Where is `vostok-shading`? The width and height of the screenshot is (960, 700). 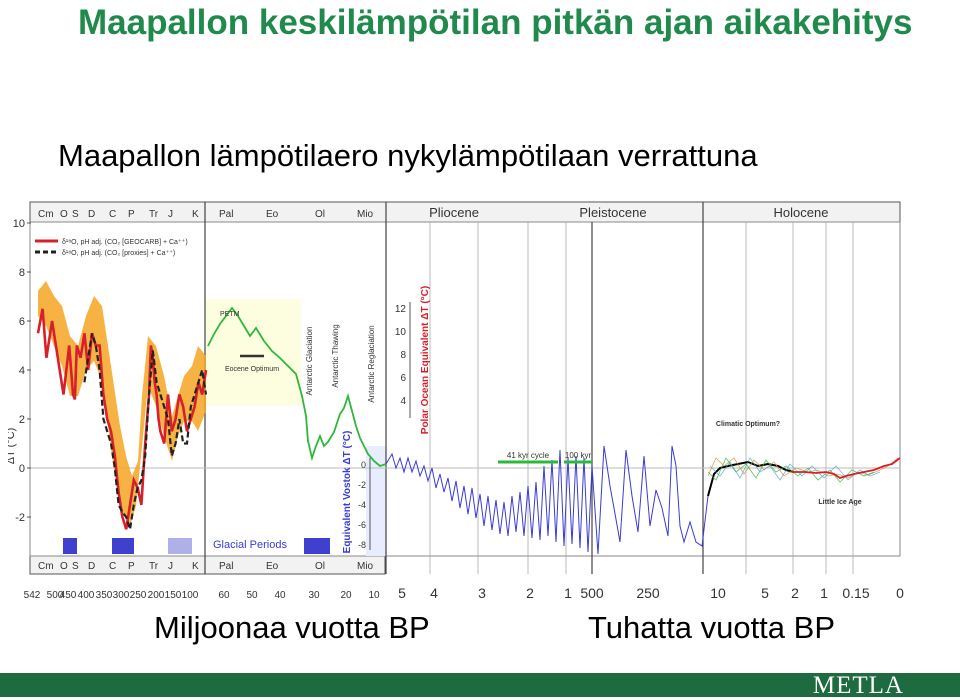 vostok-shading is located at coordinates (376, 501).